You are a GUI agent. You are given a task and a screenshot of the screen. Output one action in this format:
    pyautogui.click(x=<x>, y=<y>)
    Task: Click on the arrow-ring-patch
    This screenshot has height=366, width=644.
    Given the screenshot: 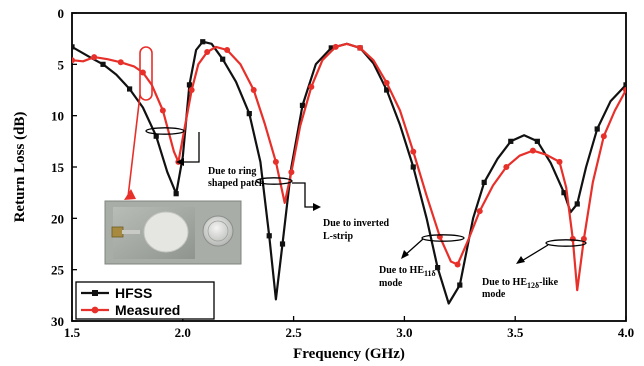 What is the action you would take?
    pyautogui.click(x=189, y=147)
    